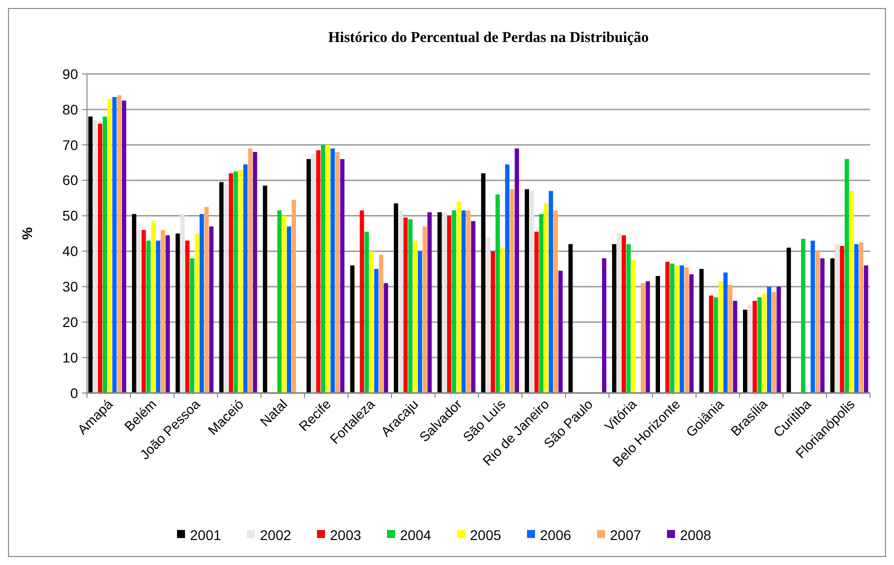  Describe the element at coordinates (74, 392) in the screenshot. I see `y-tick-label: 0` at that location.